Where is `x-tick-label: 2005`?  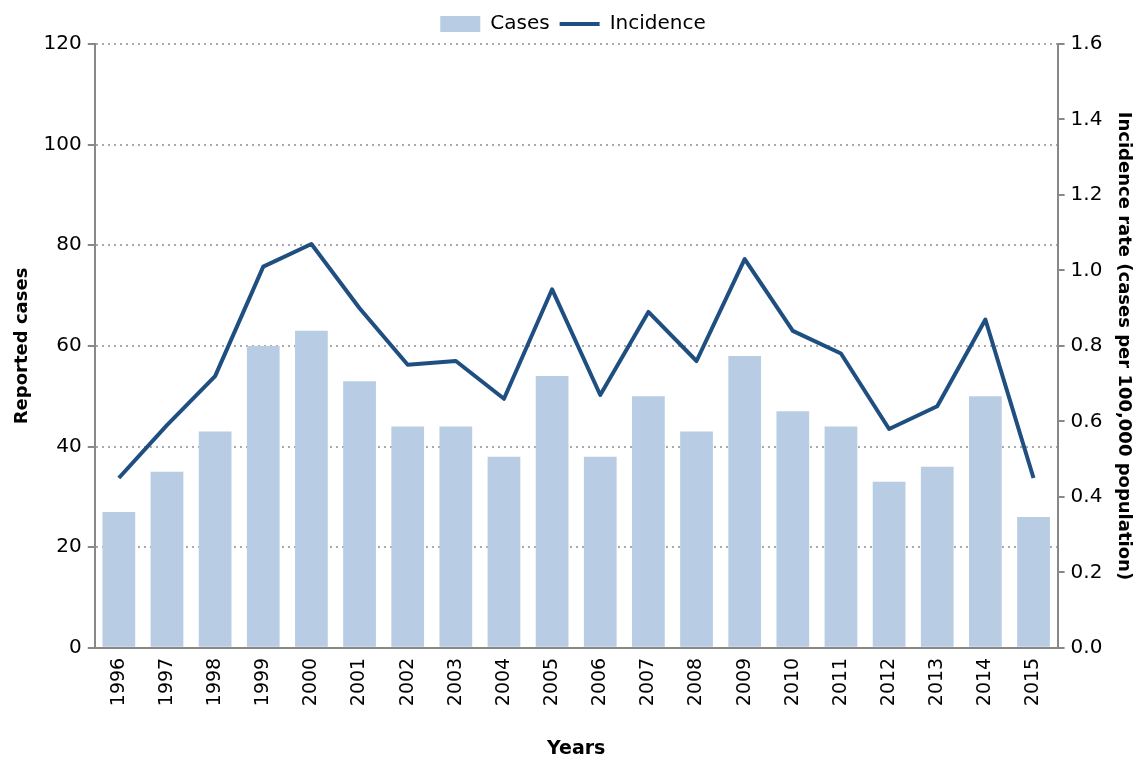 x-tick-label: 2005 is located at coordinates (550, 682).